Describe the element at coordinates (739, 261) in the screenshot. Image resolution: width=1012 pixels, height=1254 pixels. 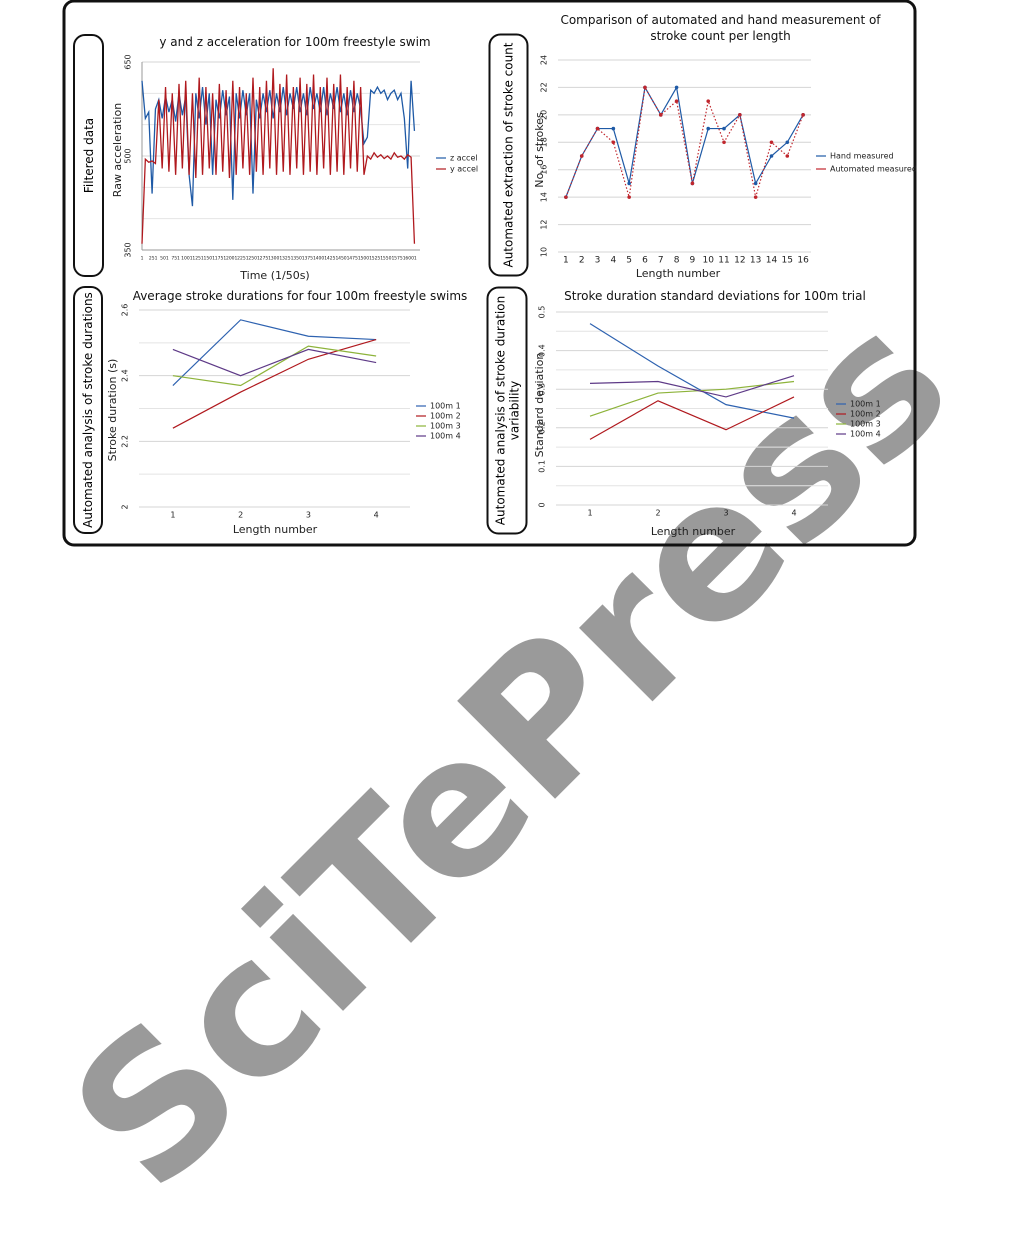
I see `x-tick-label: 12` at that location.